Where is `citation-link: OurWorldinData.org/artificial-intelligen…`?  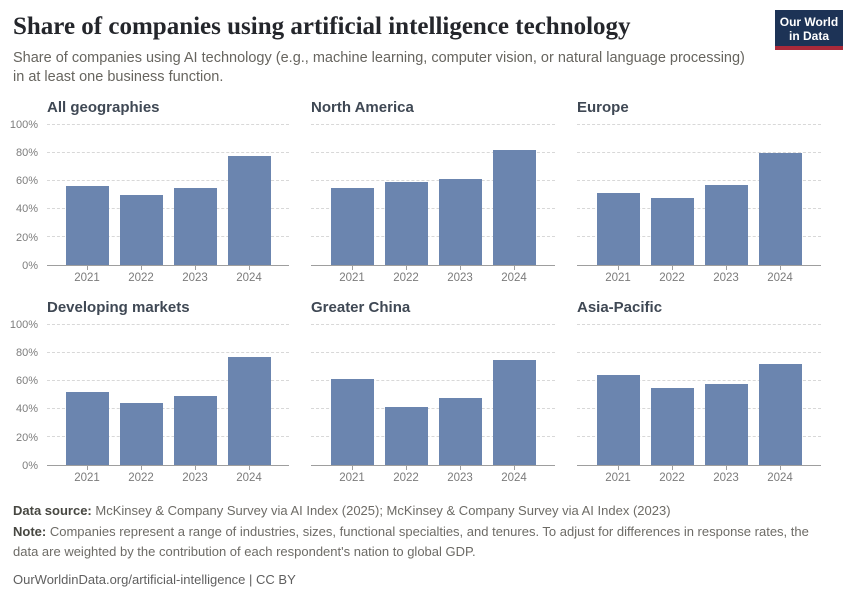
citation-link: OurWorldinData.org/artificial-intelligen… is located at coordinates (154, 580).